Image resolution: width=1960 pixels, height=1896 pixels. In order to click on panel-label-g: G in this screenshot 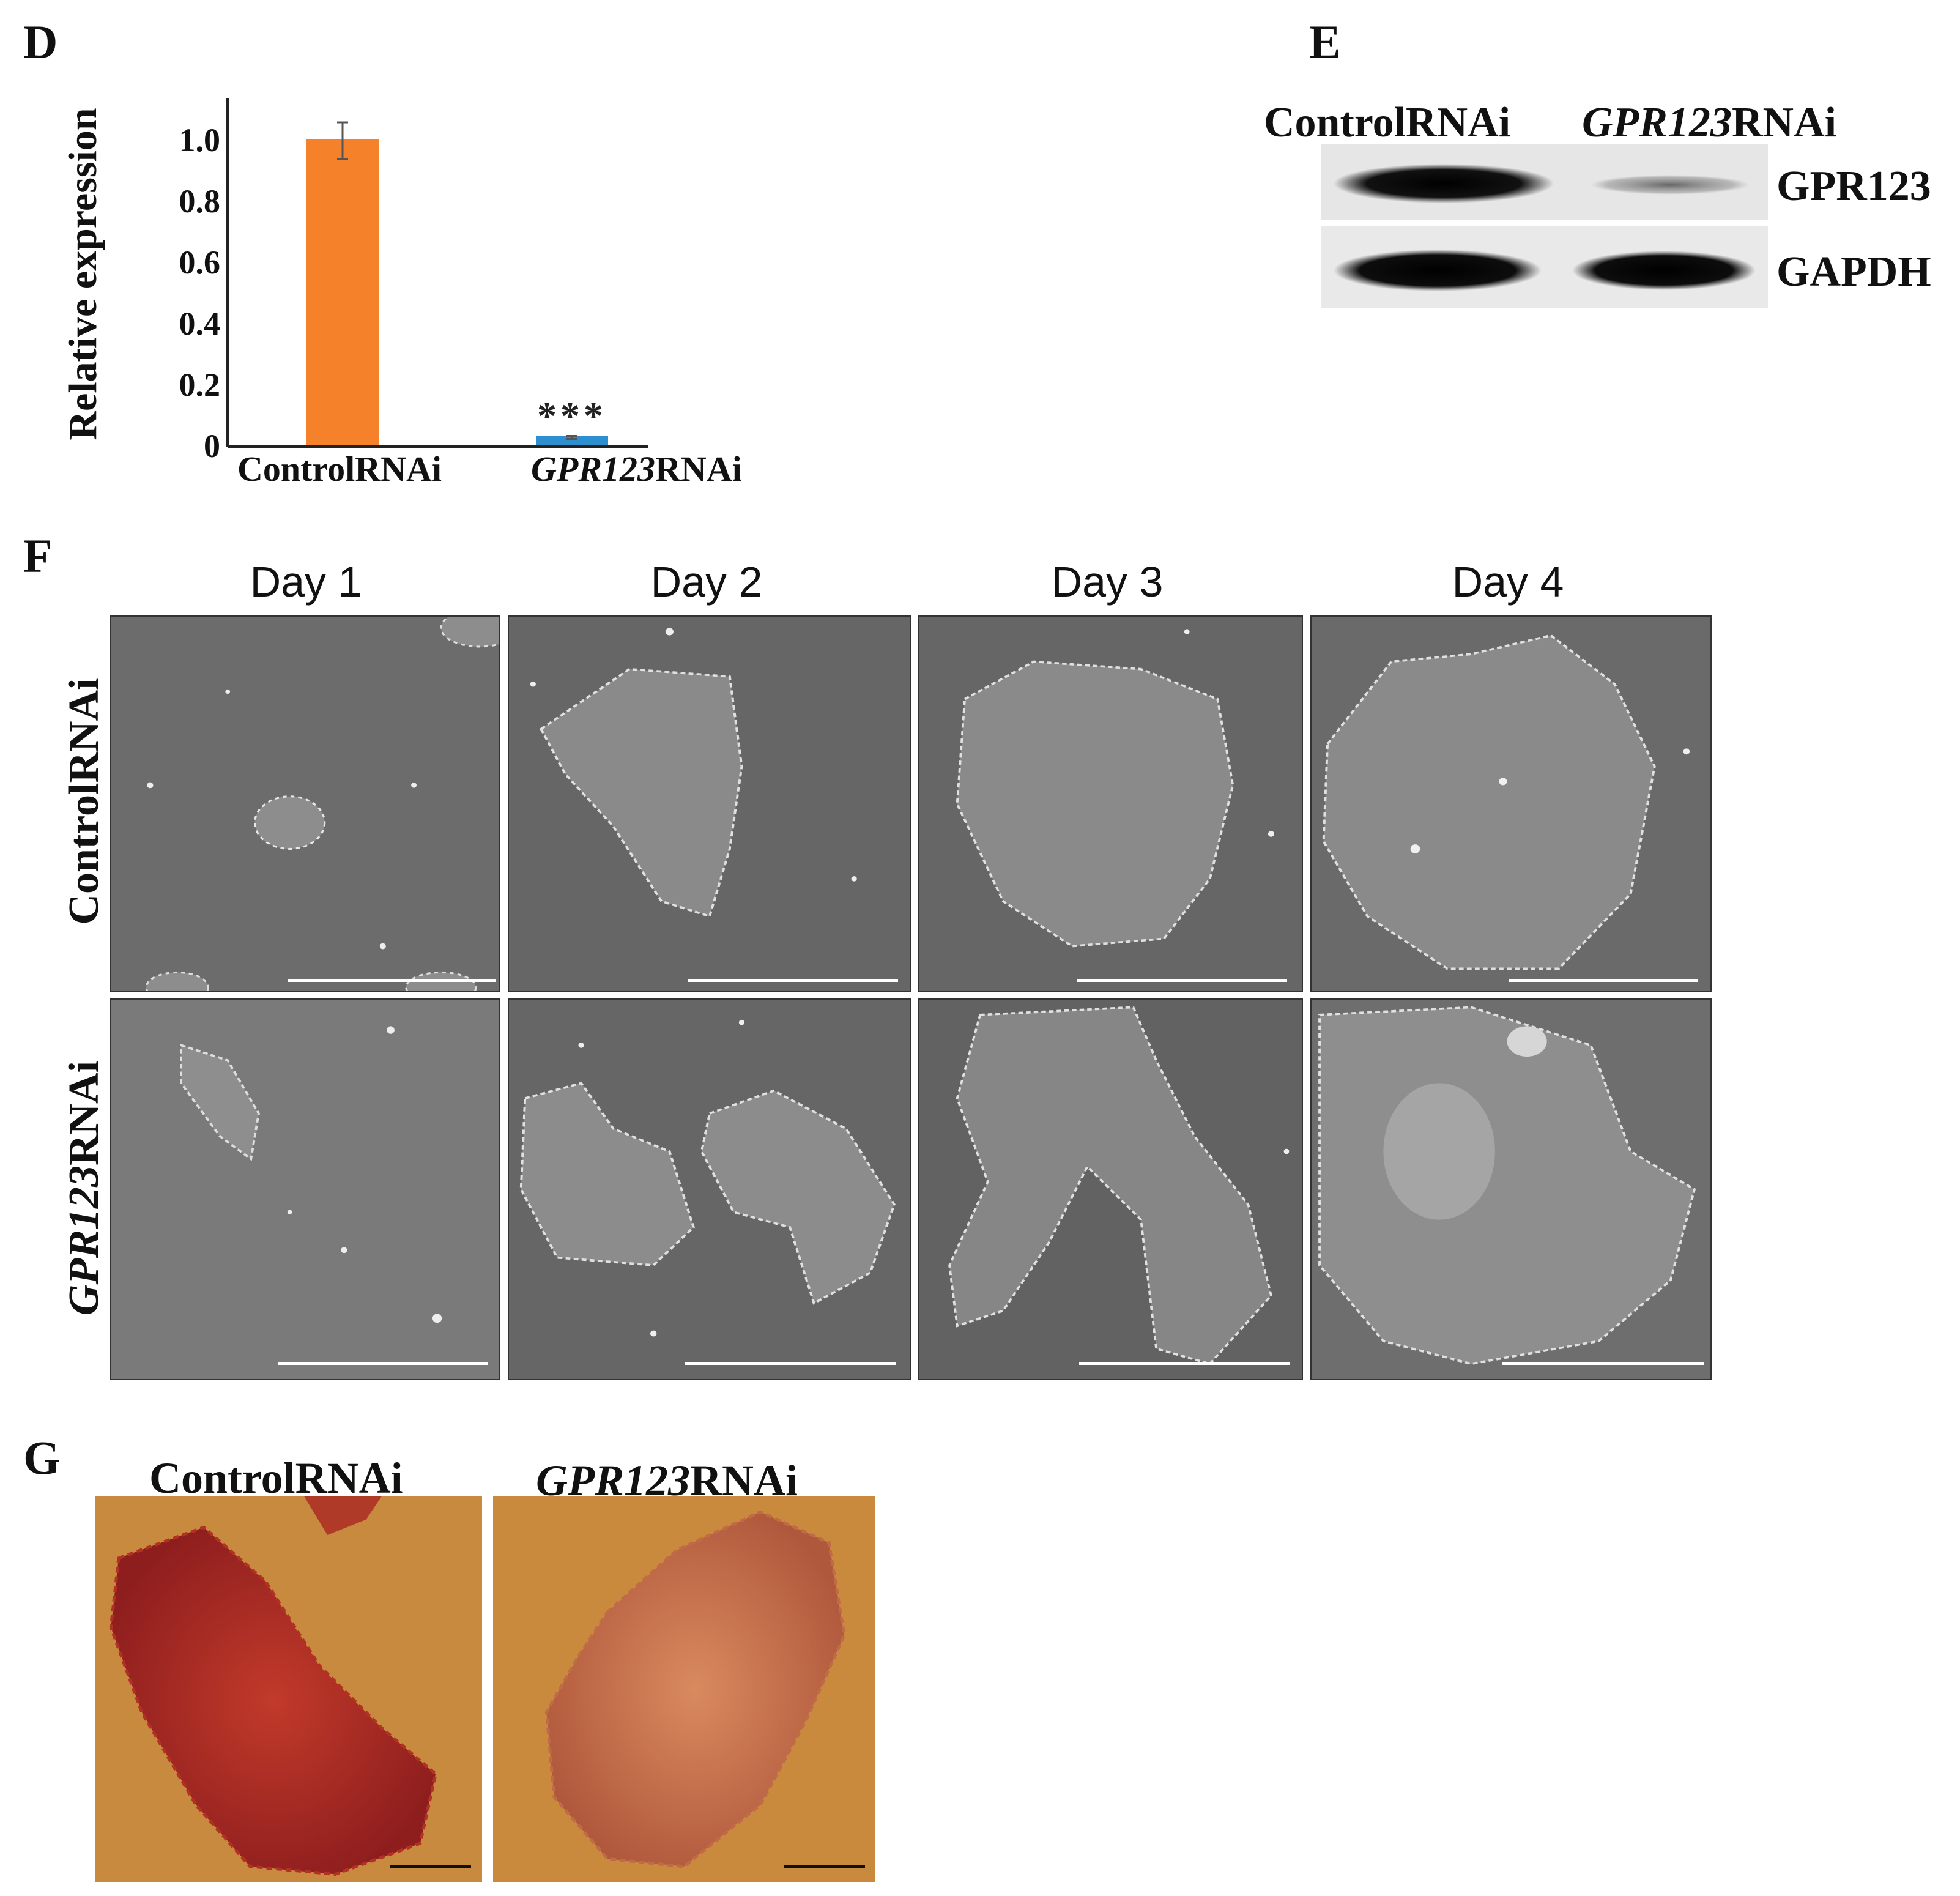, I will do `click(42, 1458)`.